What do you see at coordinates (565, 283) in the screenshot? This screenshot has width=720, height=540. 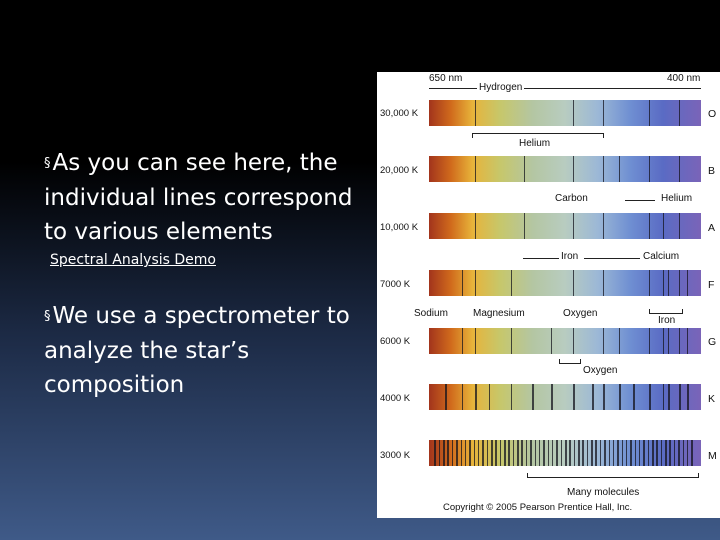 I see `spectrum-f` at bounding box center [565, 283].